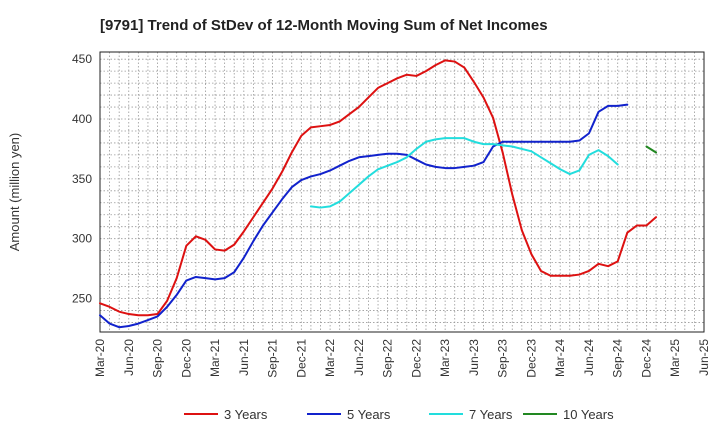 The width and height of the screenshot is (720, 440). Describe the element at coordinates (82, 239) in the screenshot. I see `y-tick-label: 300` at that location.